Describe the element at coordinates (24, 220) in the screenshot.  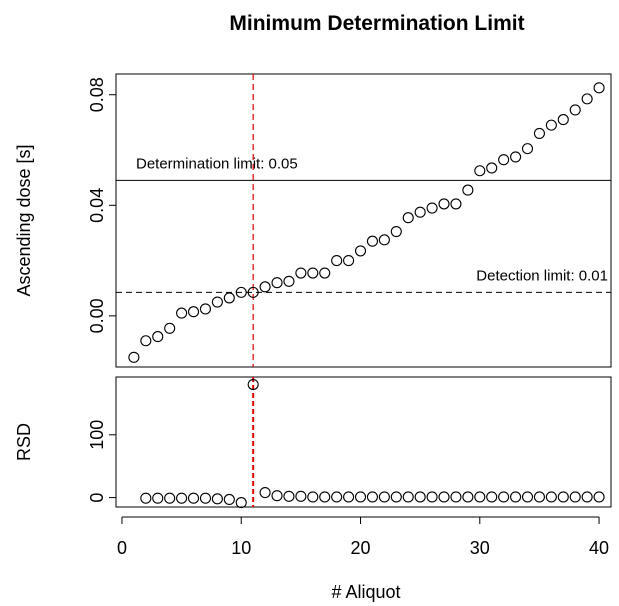
I see `dose-y-axis-label: Ascending dose [s]` at that location.